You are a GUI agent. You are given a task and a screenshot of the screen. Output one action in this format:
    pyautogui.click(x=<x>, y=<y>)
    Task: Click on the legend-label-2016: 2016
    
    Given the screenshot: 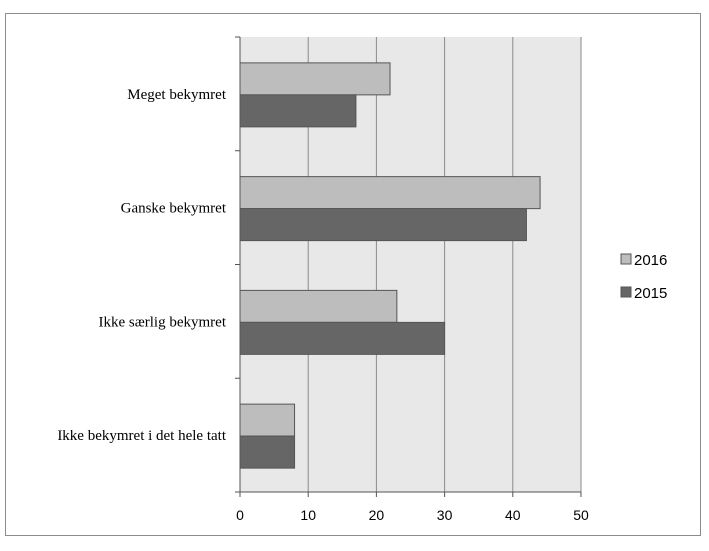 What is the action you would take?
    pyautogui.click(x=650, y=260)
    